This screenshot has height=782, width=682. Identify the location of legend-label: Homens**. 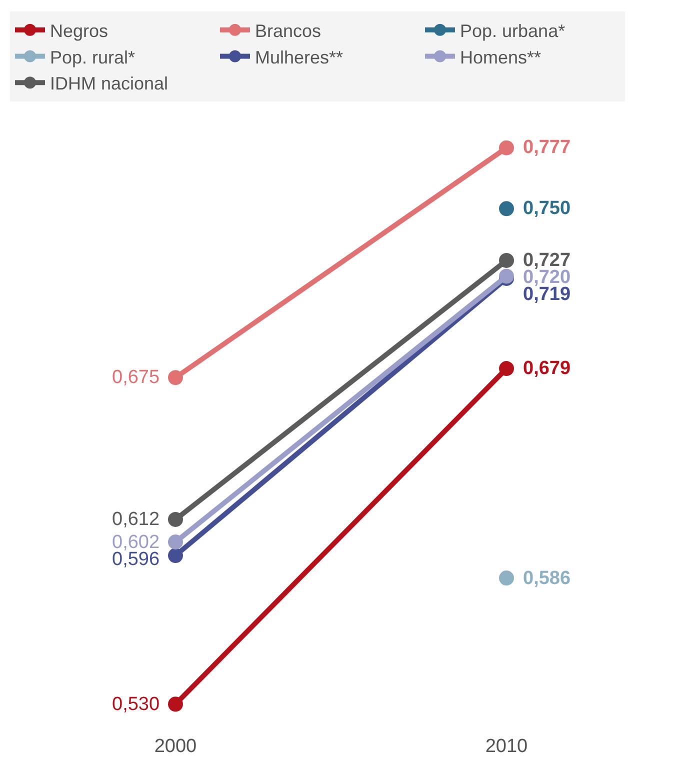
(501, 57).